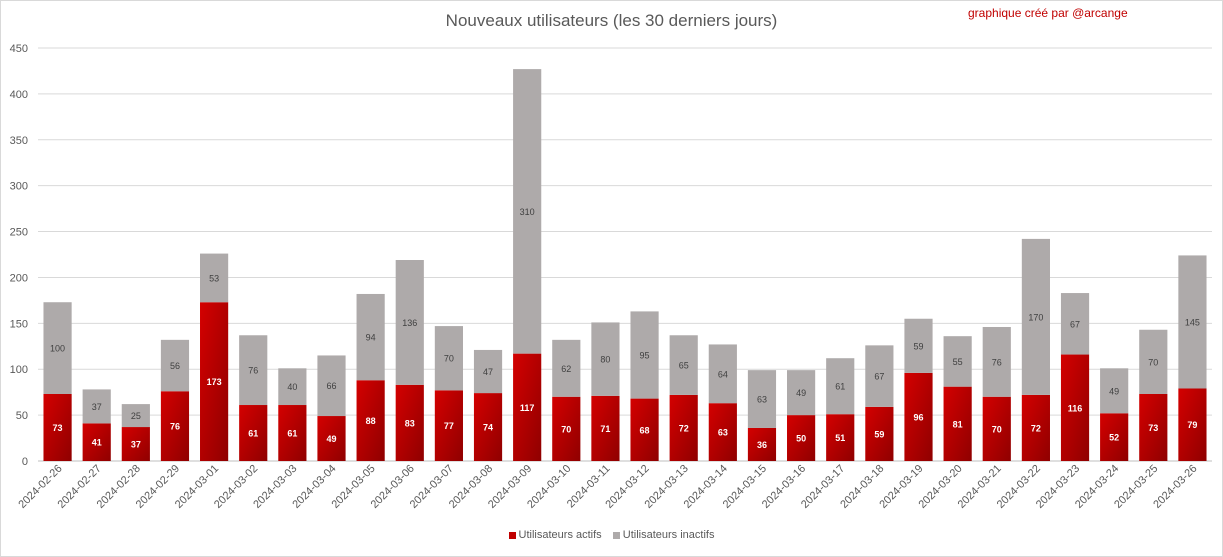 The height and width of the screenshot is (557, 1223). I want to click on y-tick-label: 300, so click(19, 187).